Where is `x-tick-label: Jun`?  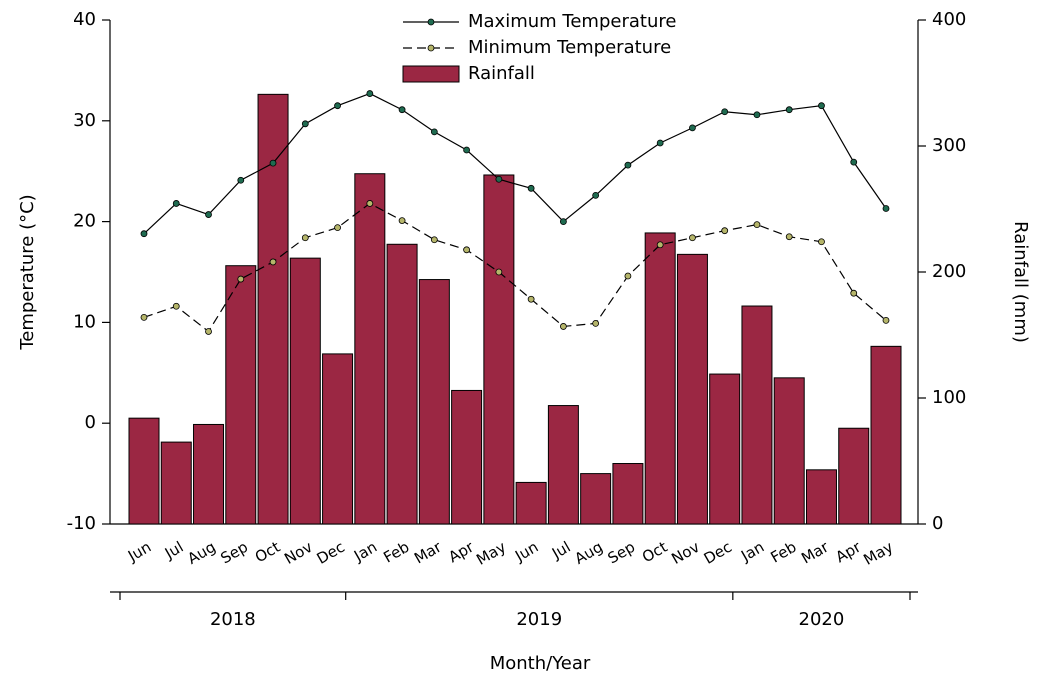
x-tick-label: Jun is located at coordinates (526, 552).